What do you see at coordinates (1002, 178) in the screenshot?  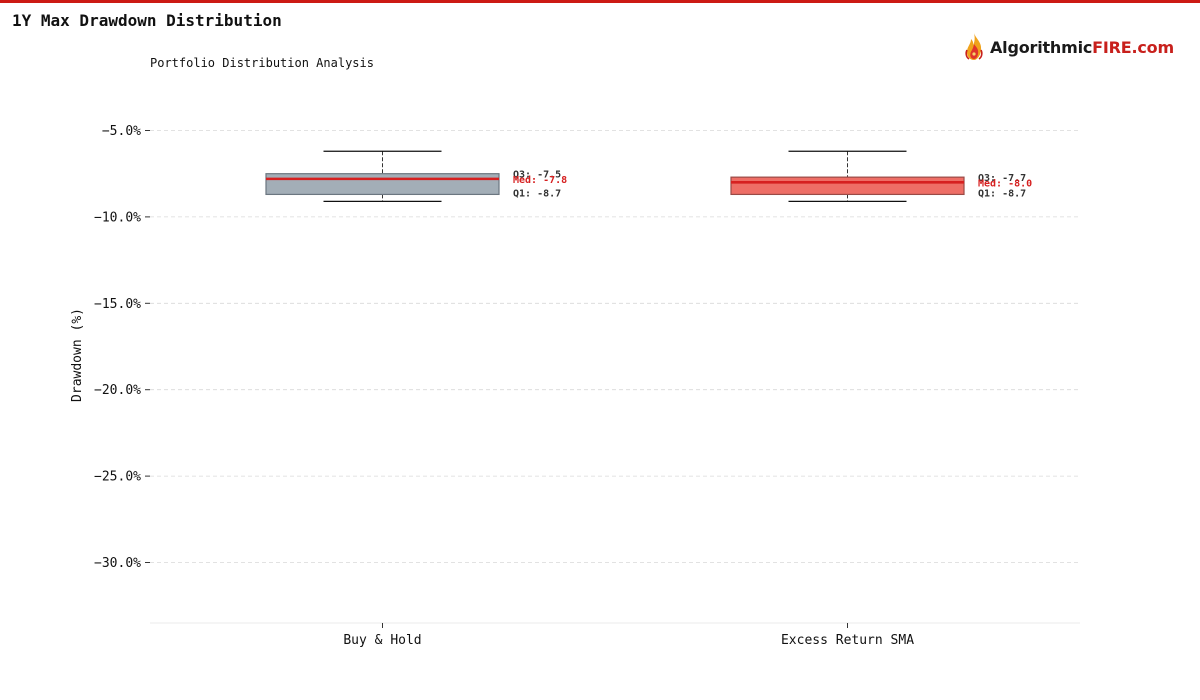 I see `q3-label: Q3: -7.7` at bounding box center [1002, 178].